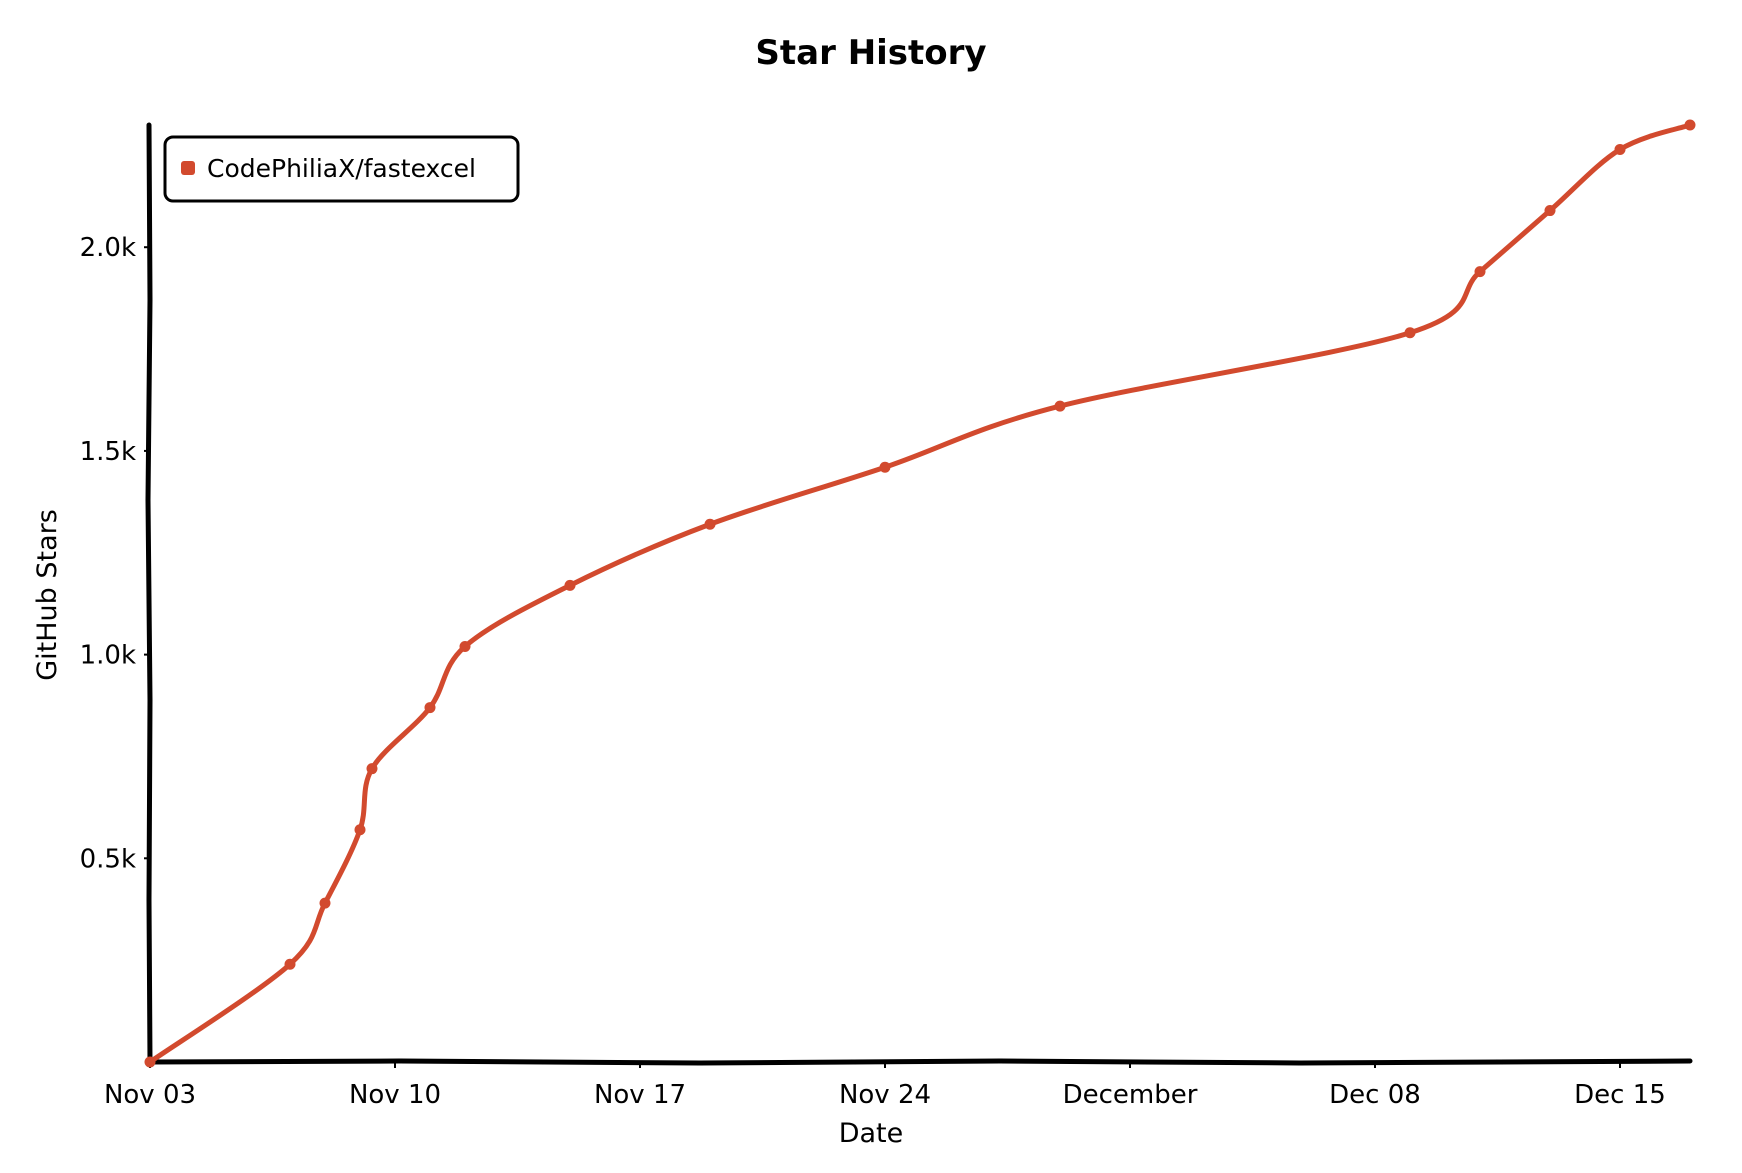 Image resolution: width=1742 pixels, height=1173 pixels. I want to click on legend-label: CodePhiliaX/fastexcel, so click(341, 168).